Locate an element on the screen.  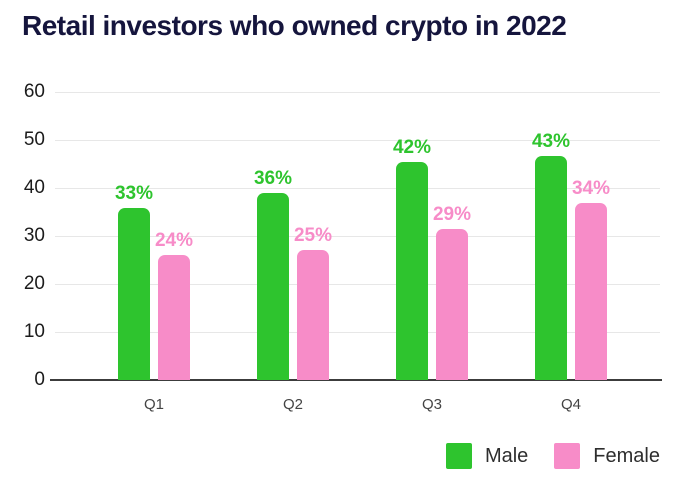
y-axis-tick-label: 0 is located at coordinates (39, 379).